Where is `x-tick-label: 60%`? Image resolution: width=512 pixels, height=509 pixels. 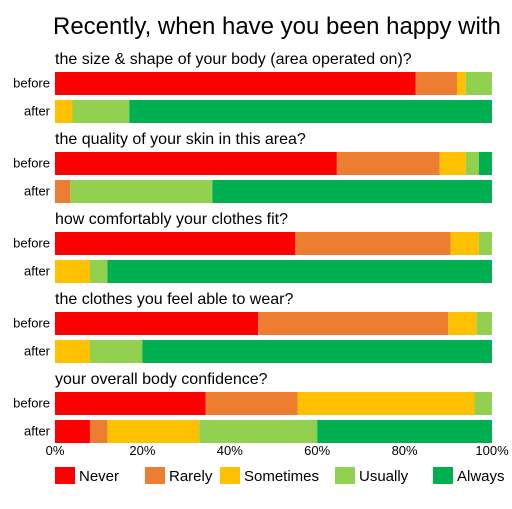
x-tick-label: 60% is located at coordinates (317, 450).